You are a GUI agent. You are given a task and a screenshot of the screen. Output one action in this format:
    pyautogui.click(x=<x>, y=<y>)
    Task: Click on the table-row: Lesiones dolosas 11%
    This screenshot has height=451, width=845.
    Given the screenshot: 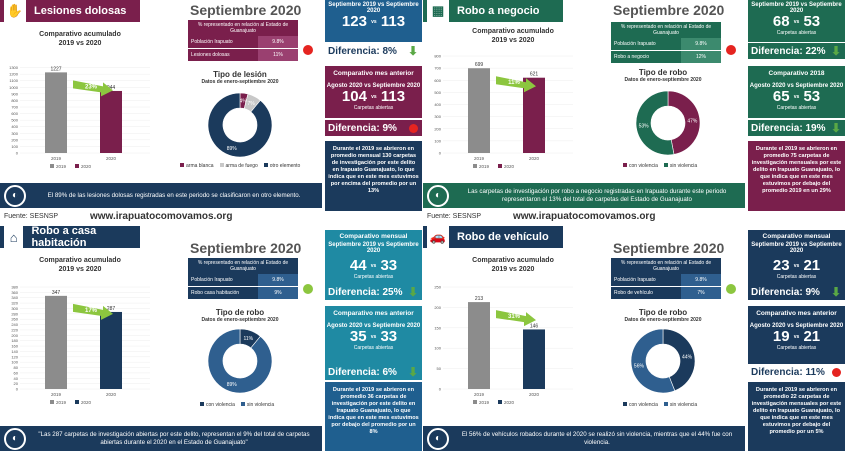 What is the action you would take?
    pyautogui.click(x=243, y=55)
    